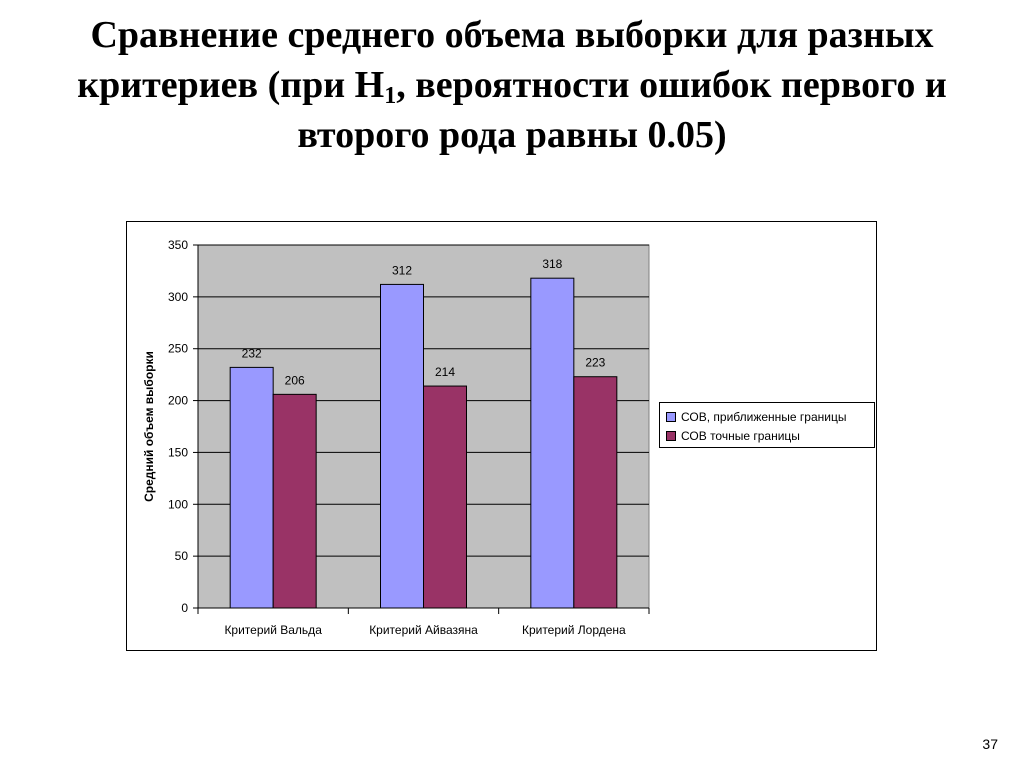 The image size is (1024, 768). I want to click on page-number: 37, so click(990, 744).